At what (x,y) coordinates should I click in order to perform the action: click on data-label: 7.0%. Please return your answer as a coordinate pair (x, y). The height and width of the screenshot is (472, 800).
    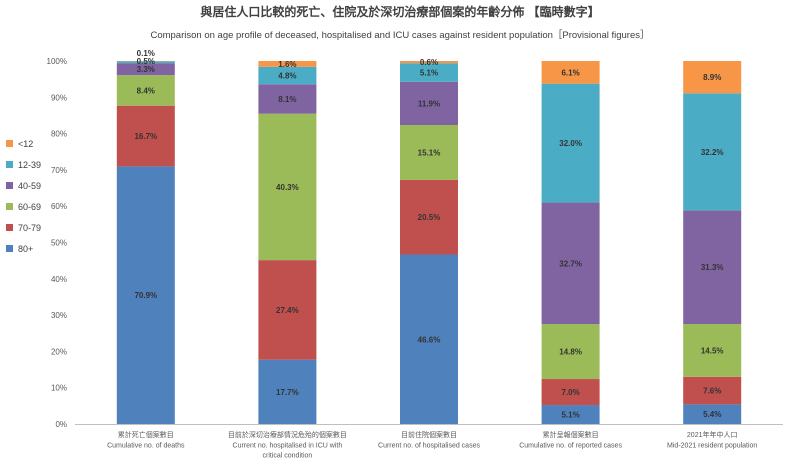
    Looking at the image, I should click on (570, 392).